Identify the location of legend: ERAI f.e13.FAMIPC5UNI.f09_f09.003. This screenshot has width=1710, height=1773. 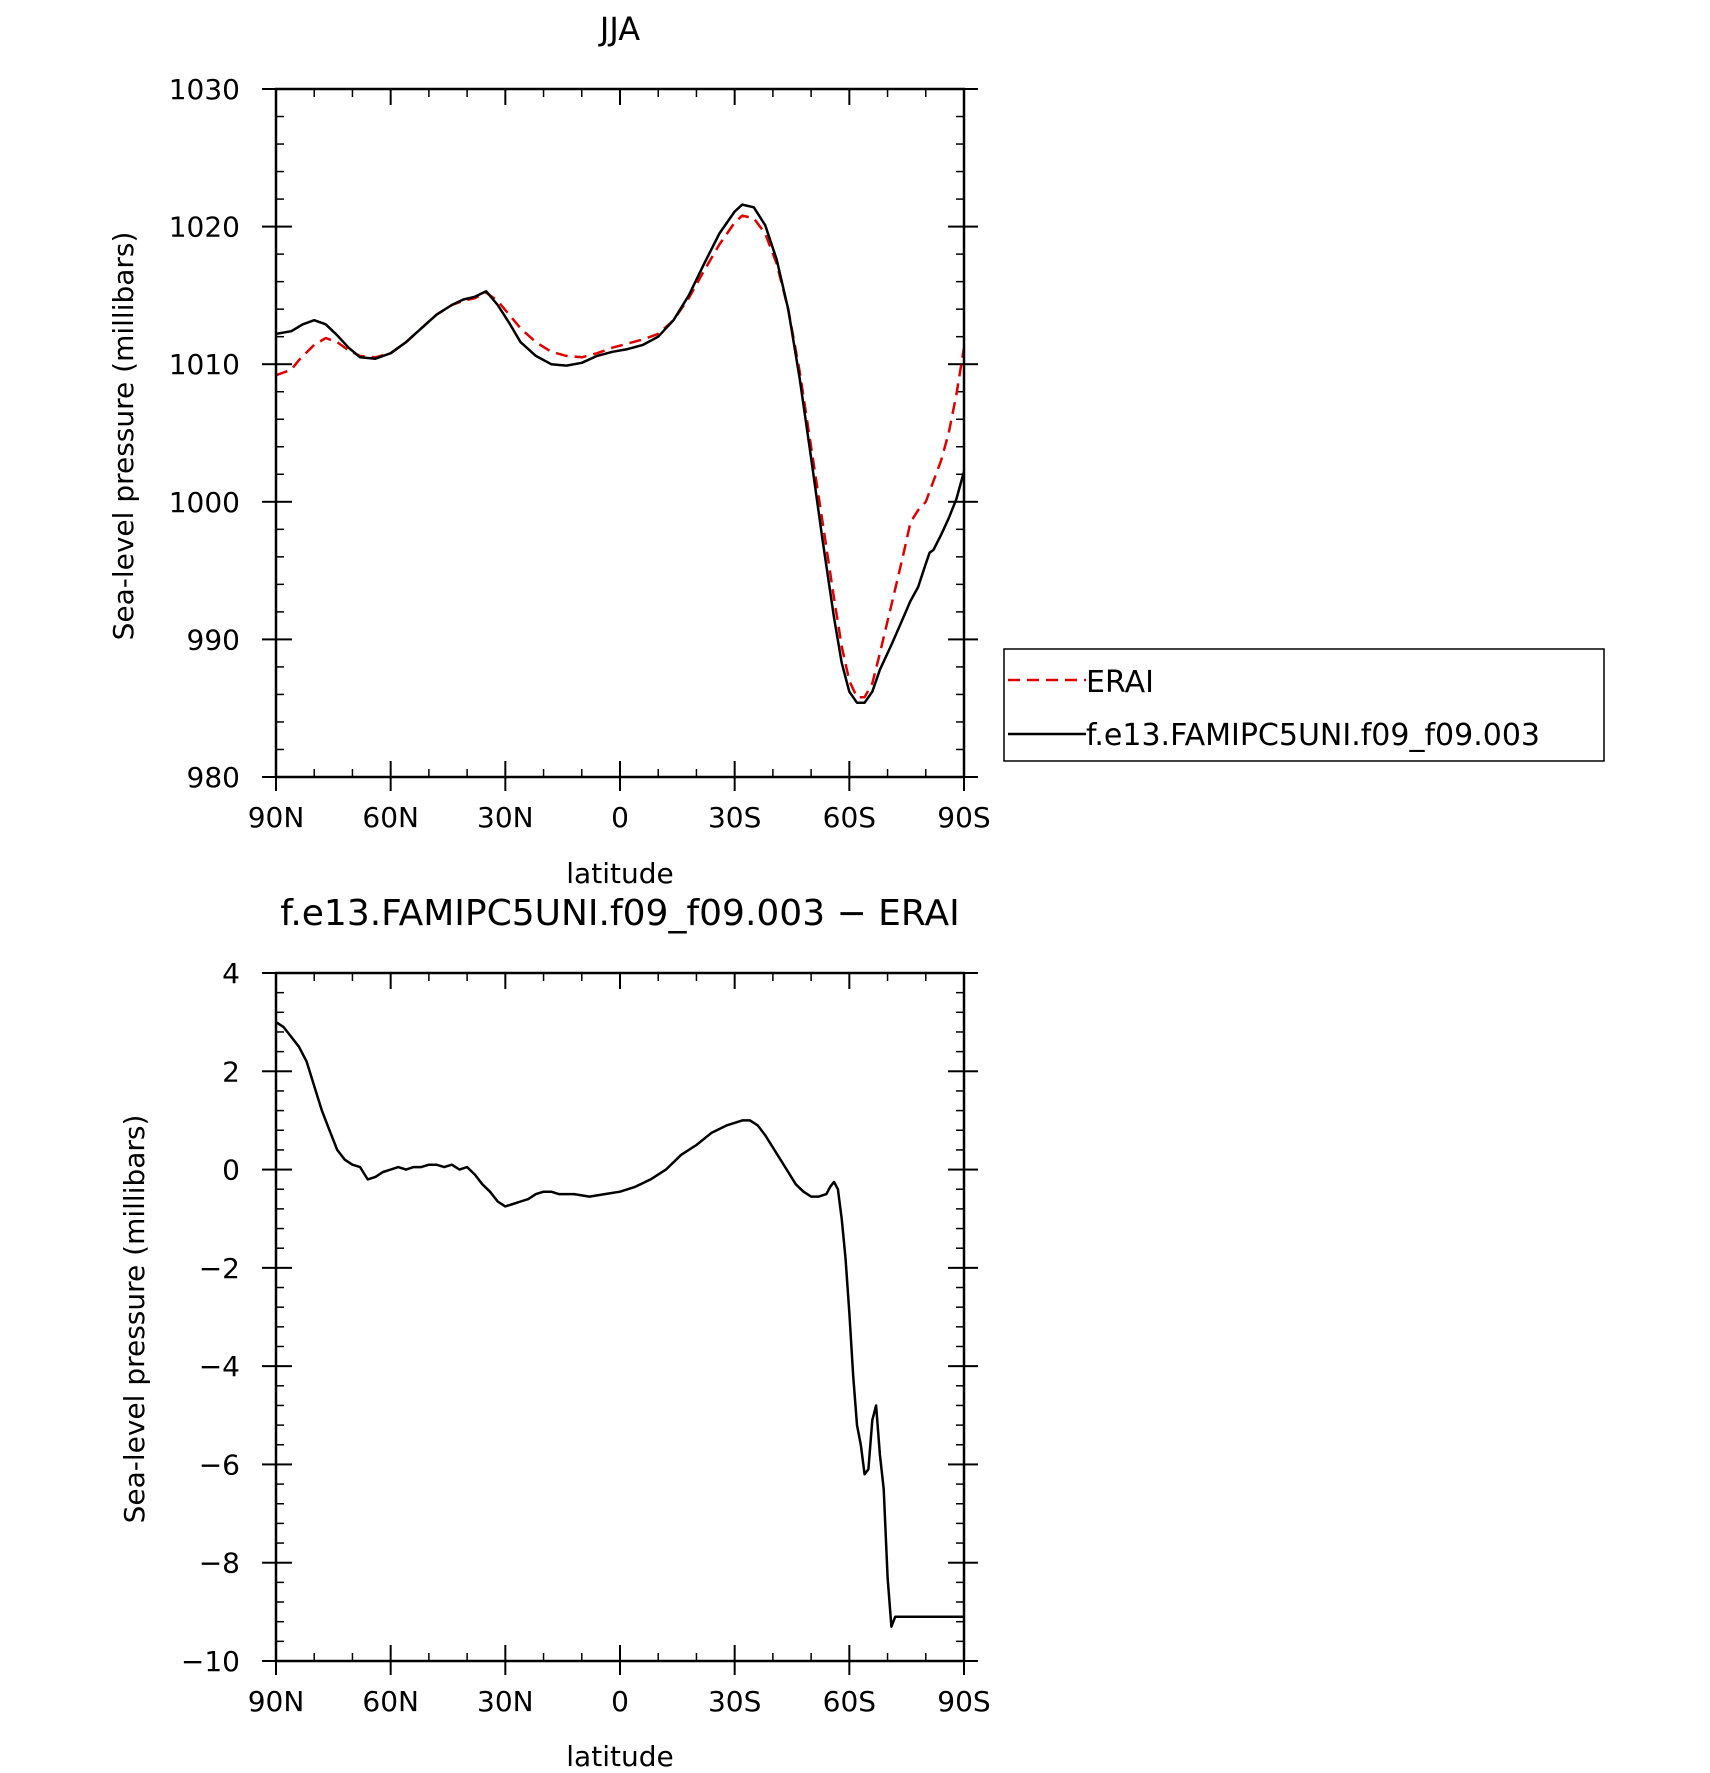
(1304, 705).